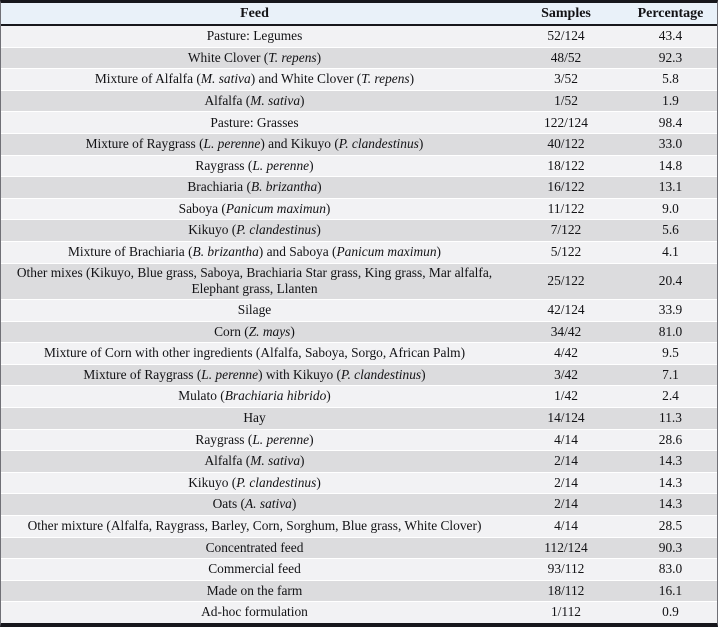  Describe the element at coordinates (359, 439) in the screenshot. I see `table-row: Raygrass (L. perenne) 4/14 28.6` at that location.